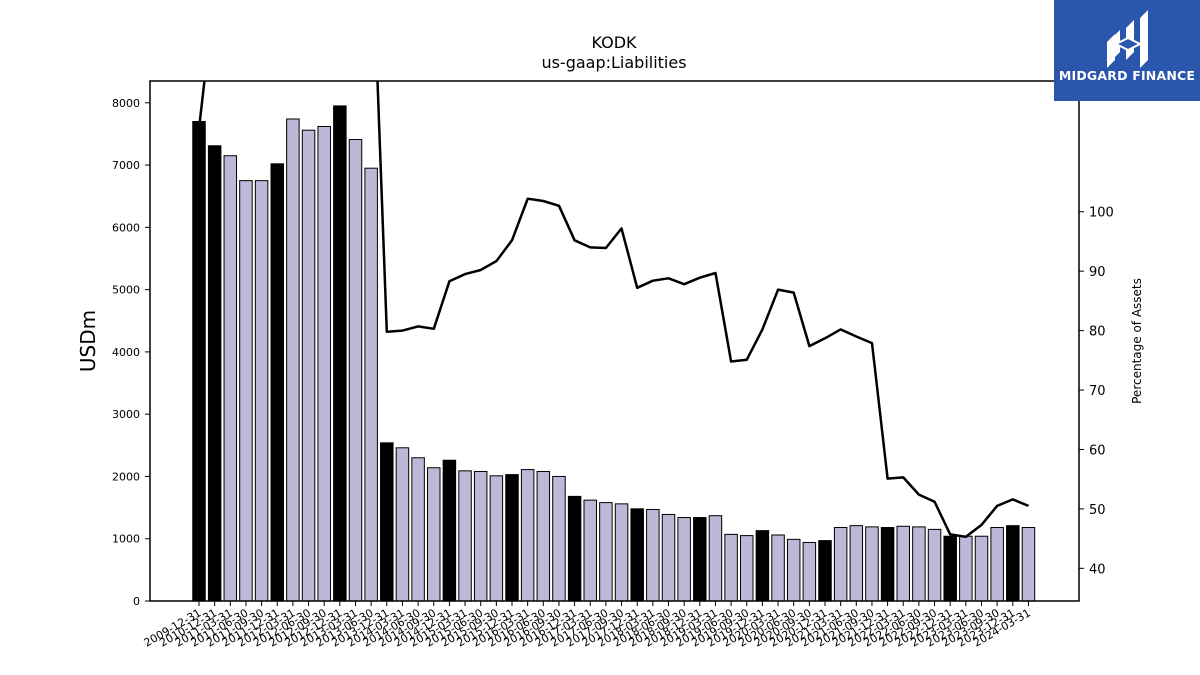 The width and height of the screenshot is (1200, 675). What do you see at coordinates (1097, 569) in the screenshot?
I see `y2-tick-label: 40` at bounding box center [1097, 569].